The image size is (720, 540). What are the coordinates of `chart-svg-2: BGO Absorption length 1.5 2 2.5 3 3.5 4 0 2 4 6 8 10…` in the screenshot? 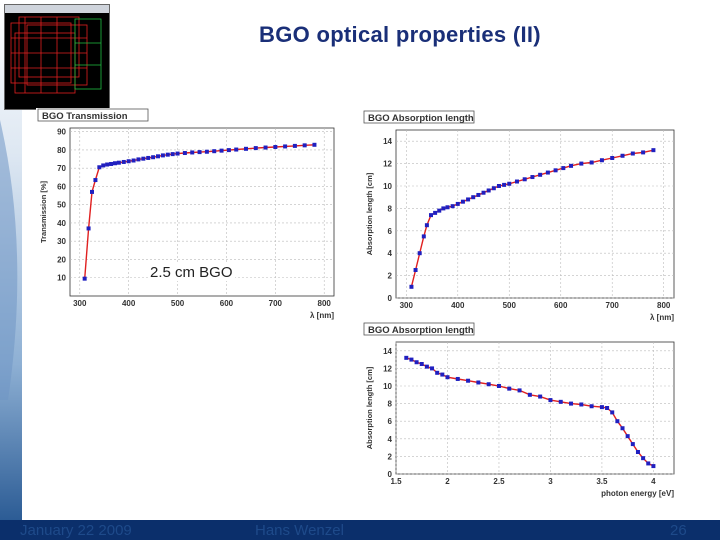 It's located at (519, 410).